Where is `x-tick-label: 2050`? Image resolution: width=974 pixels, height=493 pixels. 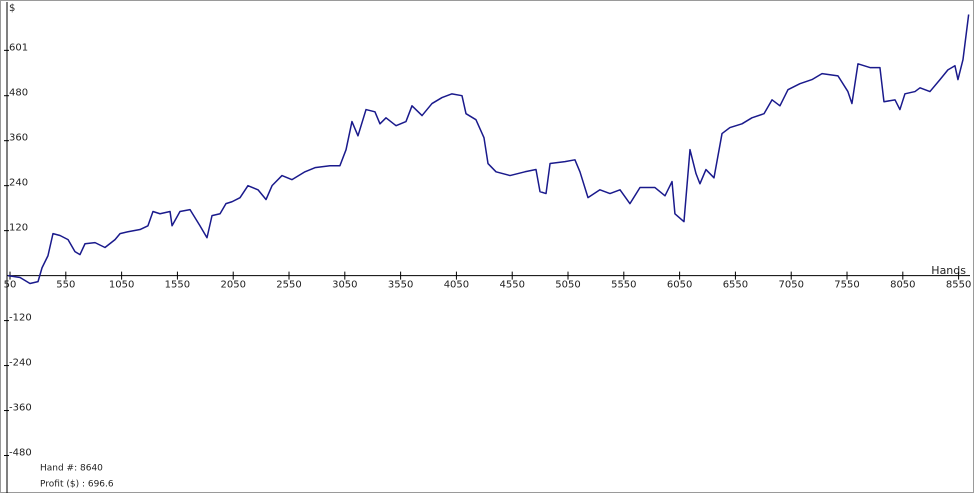 x-tick-label: 2050 is located at coordinates (232, 285).